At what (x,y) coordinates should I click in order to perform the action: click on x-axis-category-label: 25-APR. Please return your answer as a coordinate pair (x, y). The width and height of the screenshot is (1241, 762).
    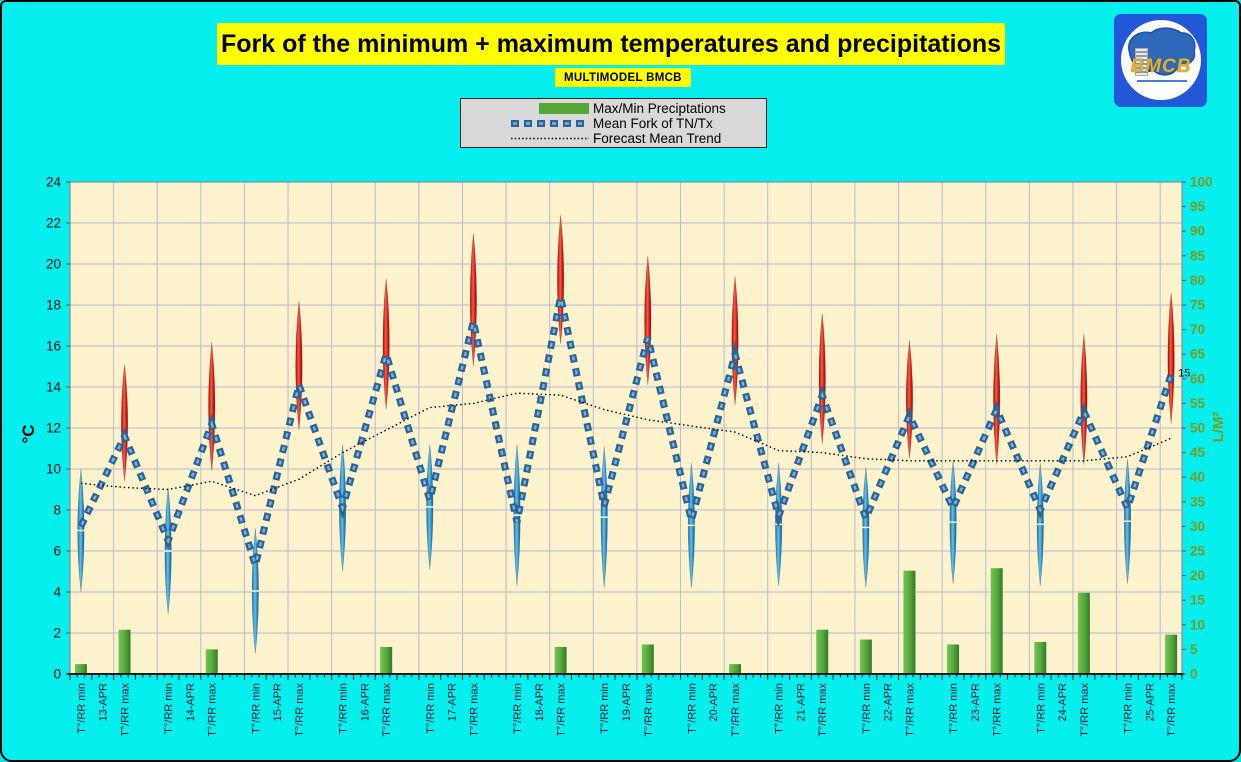
    Looking at the image, I should click on (1150, 702).